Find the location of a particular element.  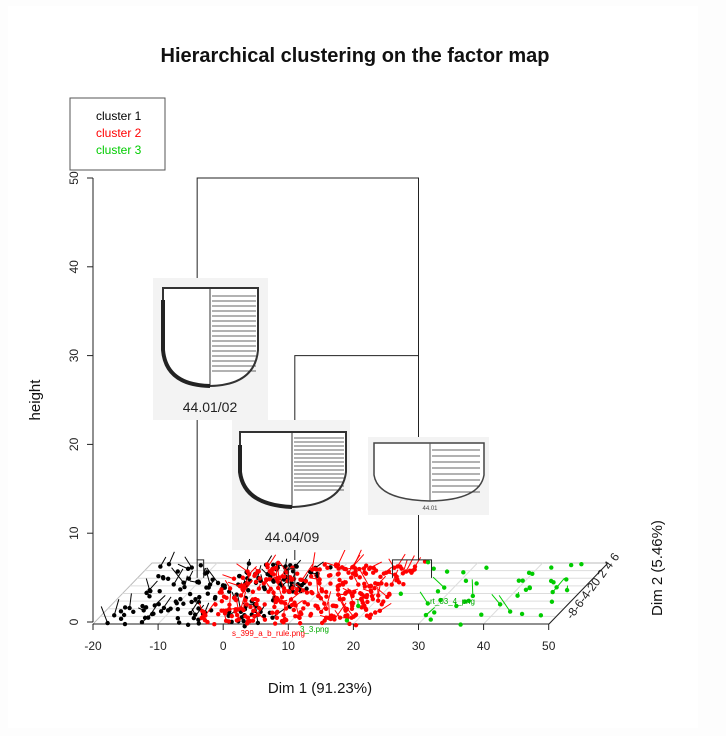

legend-box is located at coordinates (117, 134).